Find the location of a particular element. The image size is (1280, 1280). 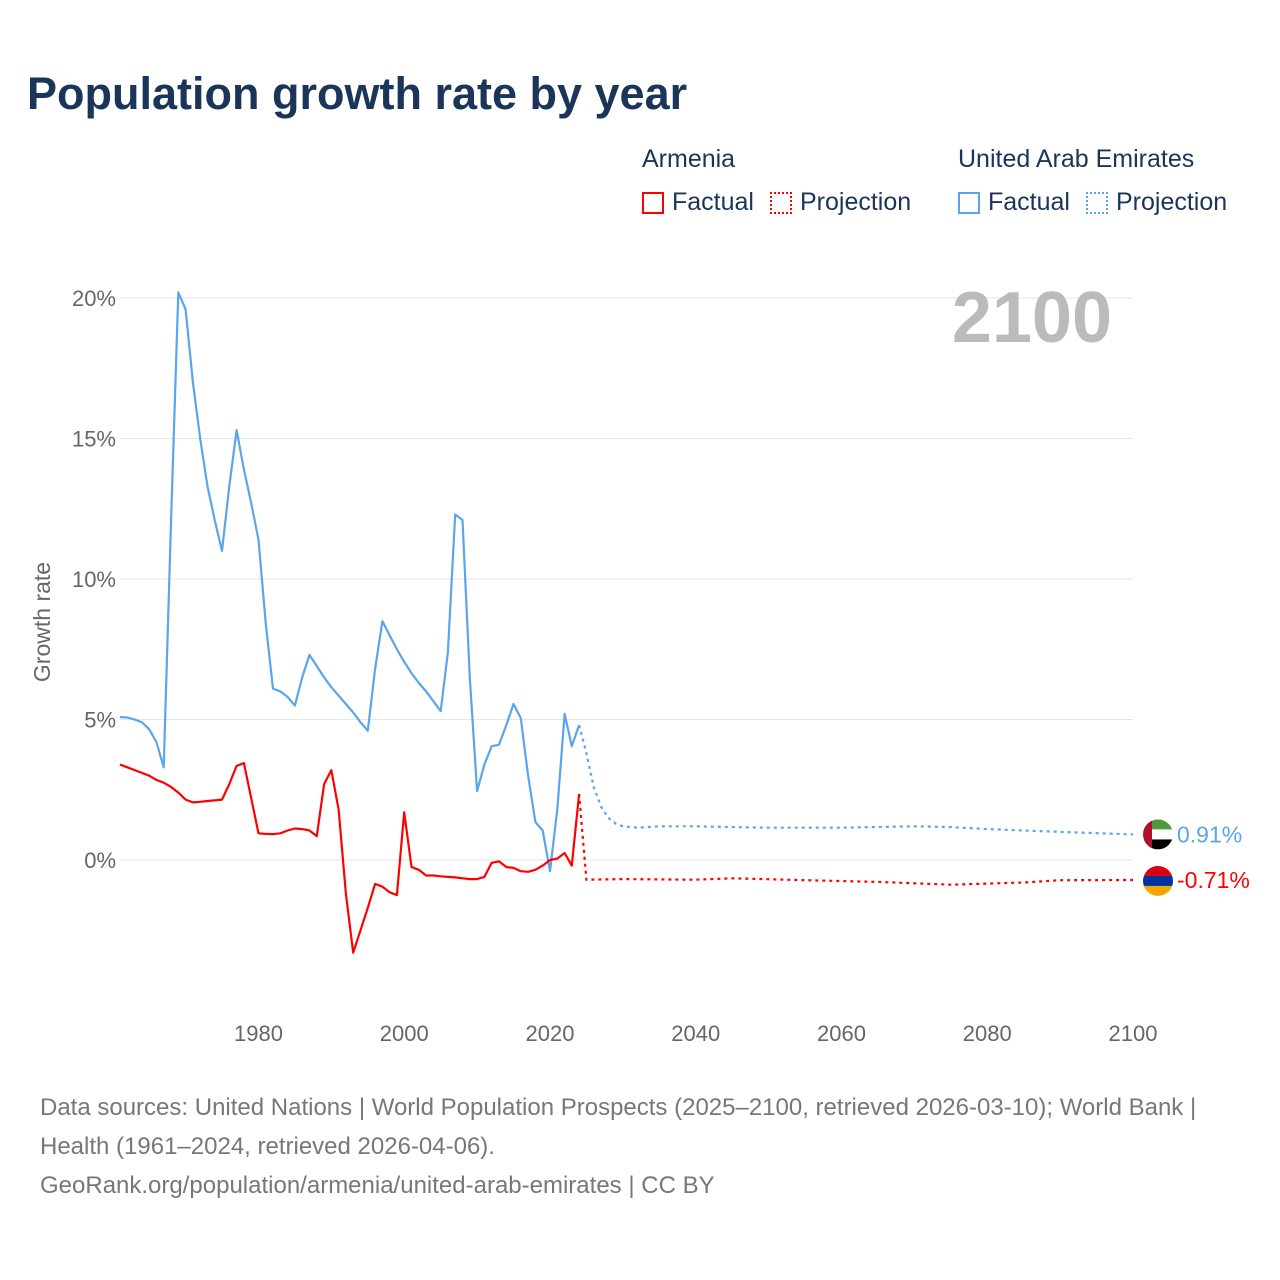

y-tick-label: 0% is located at coordinates (100, 860).